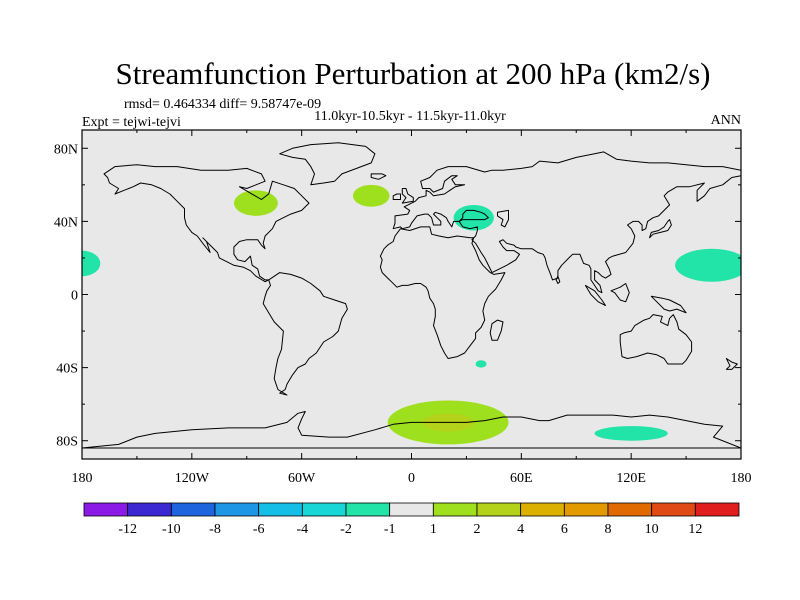 This screenshot has height=600, width=800. What do you see at coordinates (726, 120) in the screenshot?
I see `season-label: ANN` at bounding box center [726, 120].